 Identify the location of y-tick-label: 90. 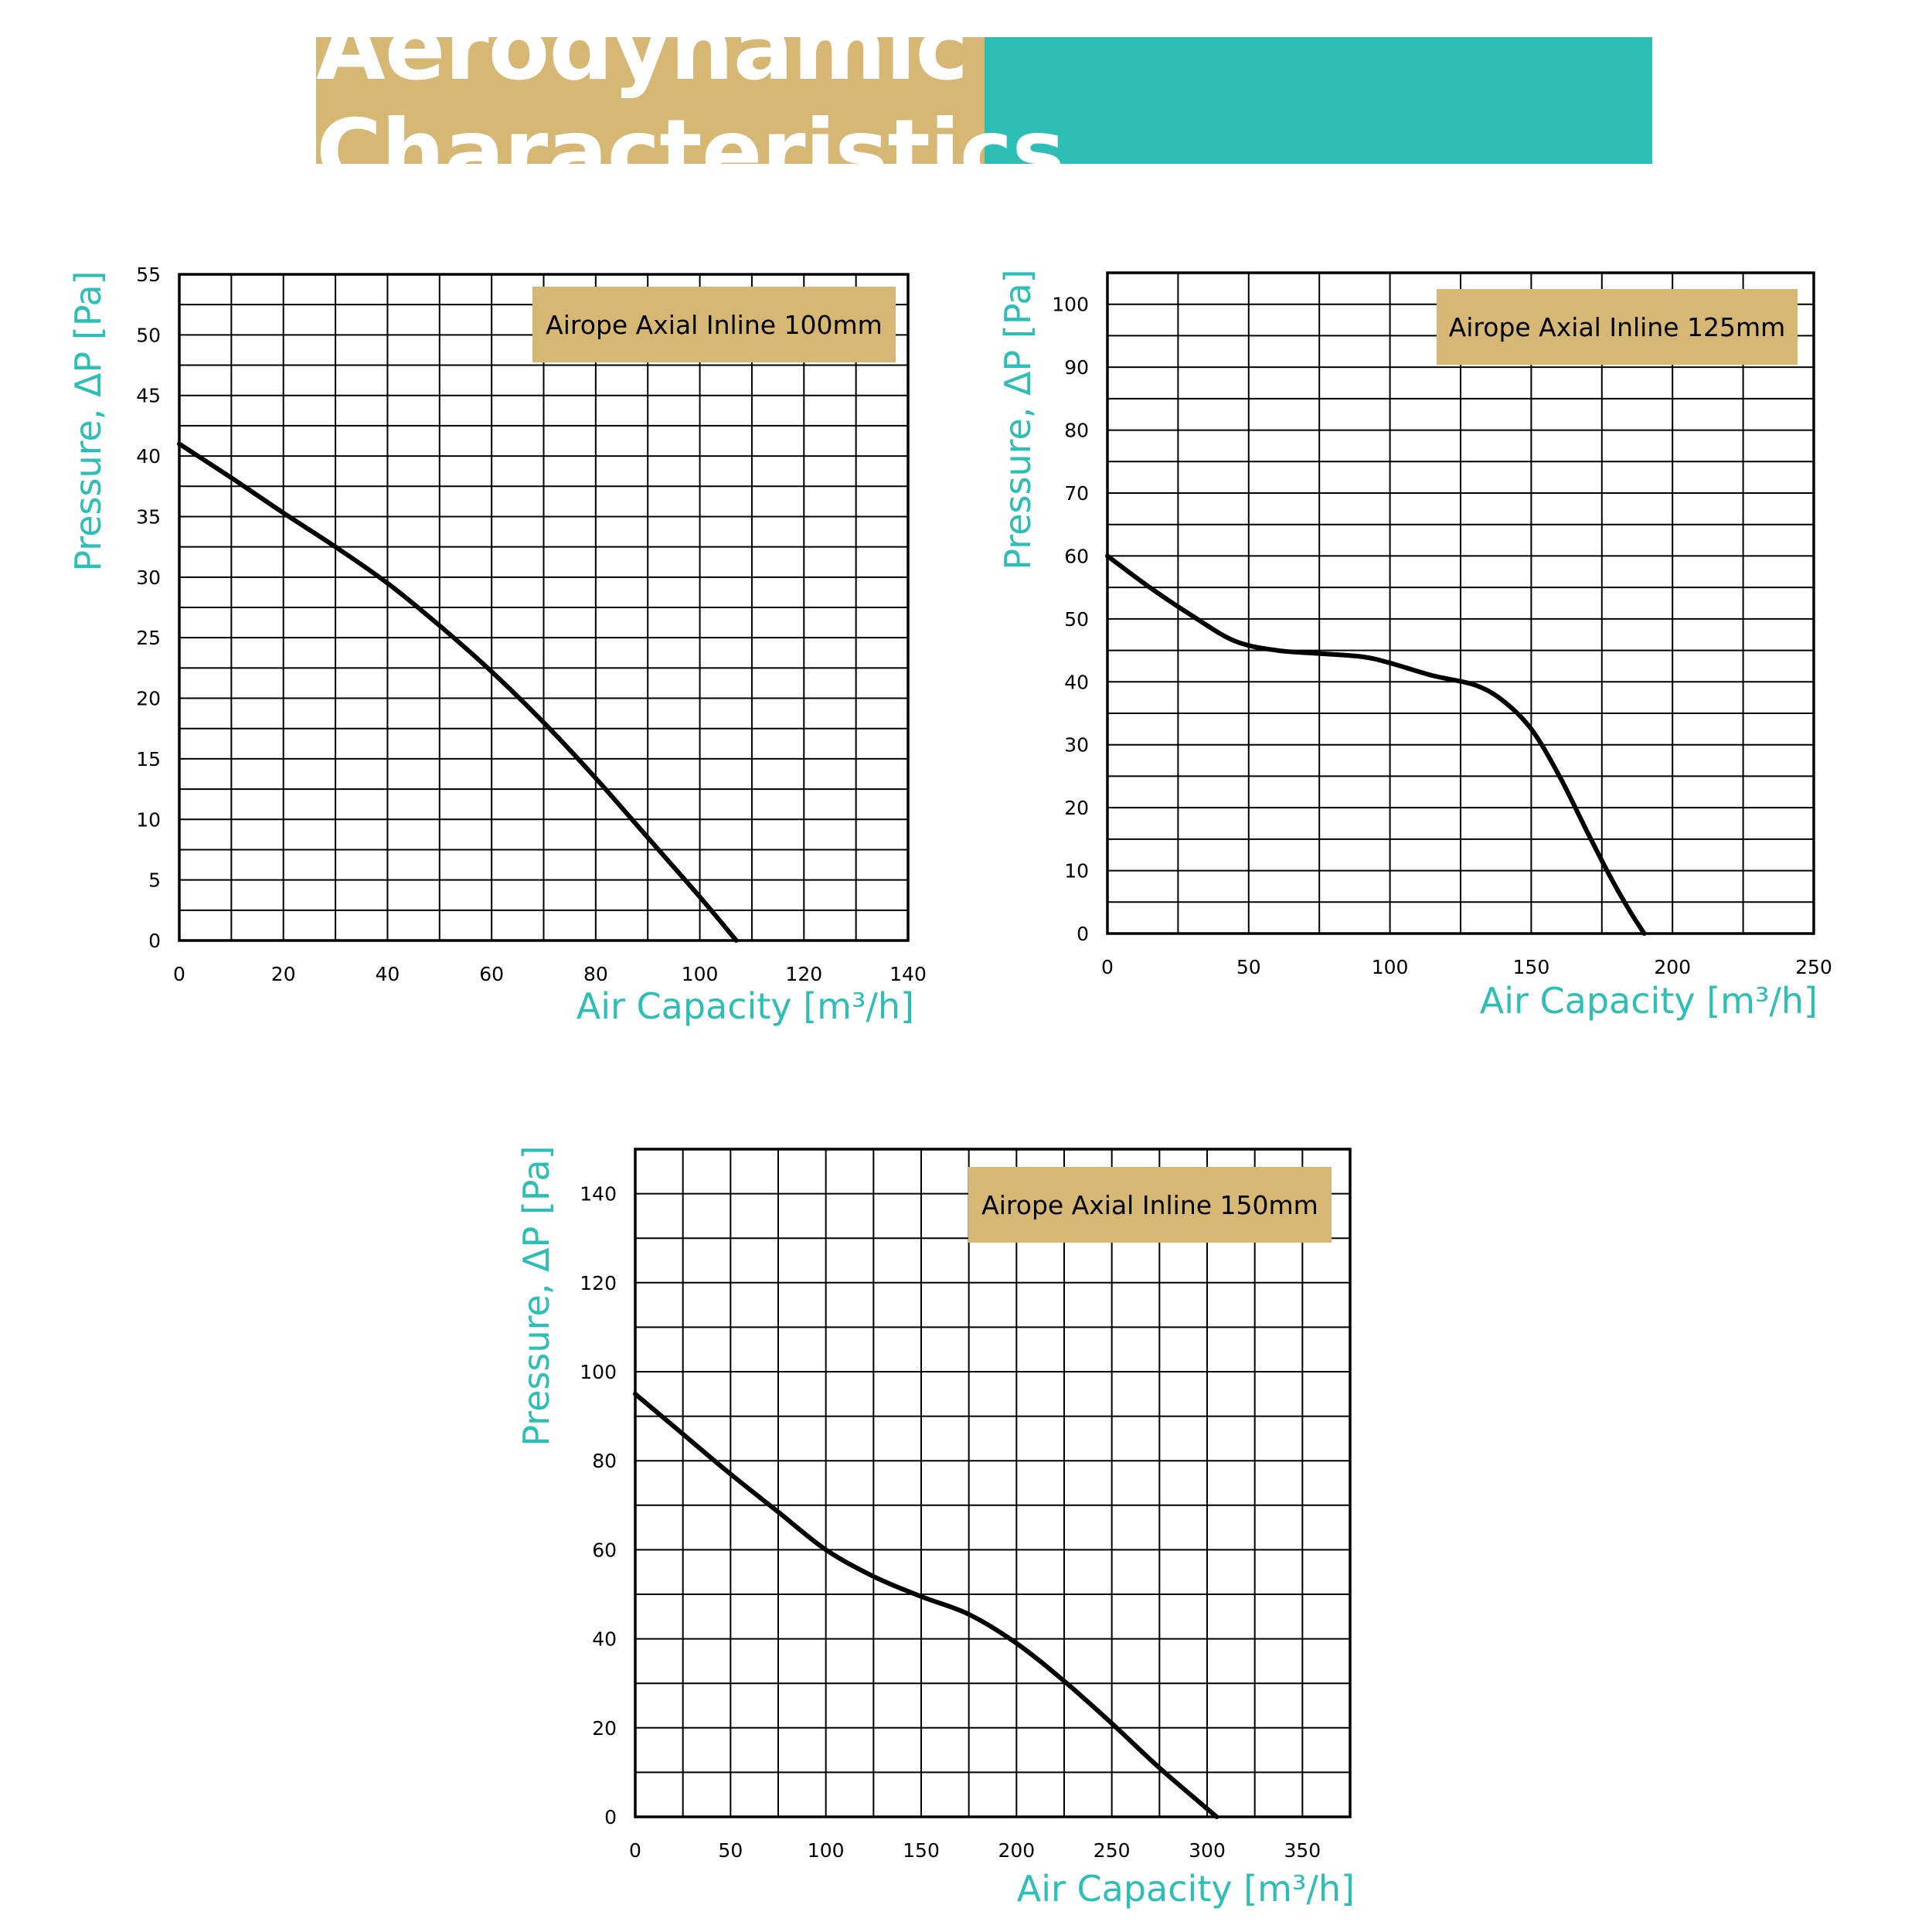
(1077, 367).